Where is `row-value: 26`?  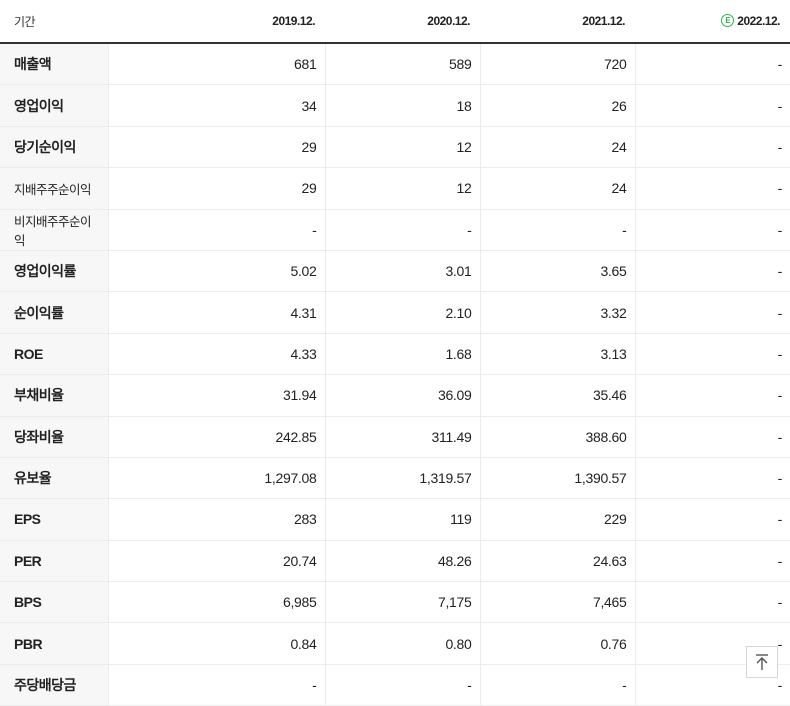
row-value: 26 is located at coordinates (558, 105).